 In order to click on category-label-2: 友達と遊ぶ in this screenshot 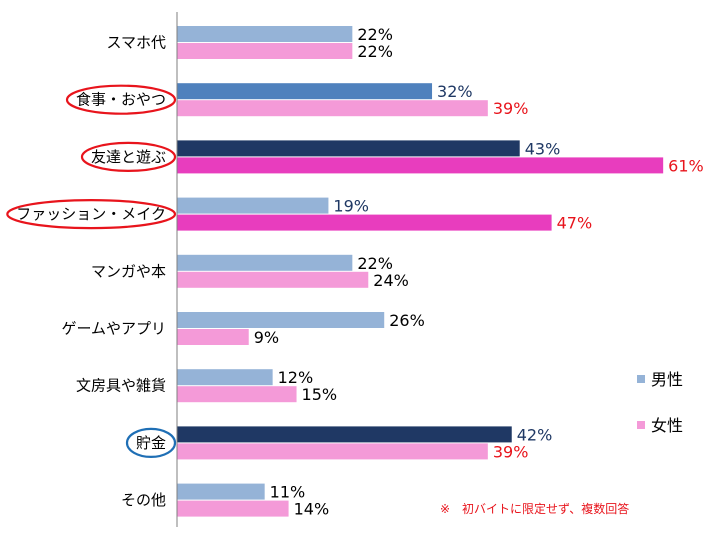, I will do `click(128, 157)`.